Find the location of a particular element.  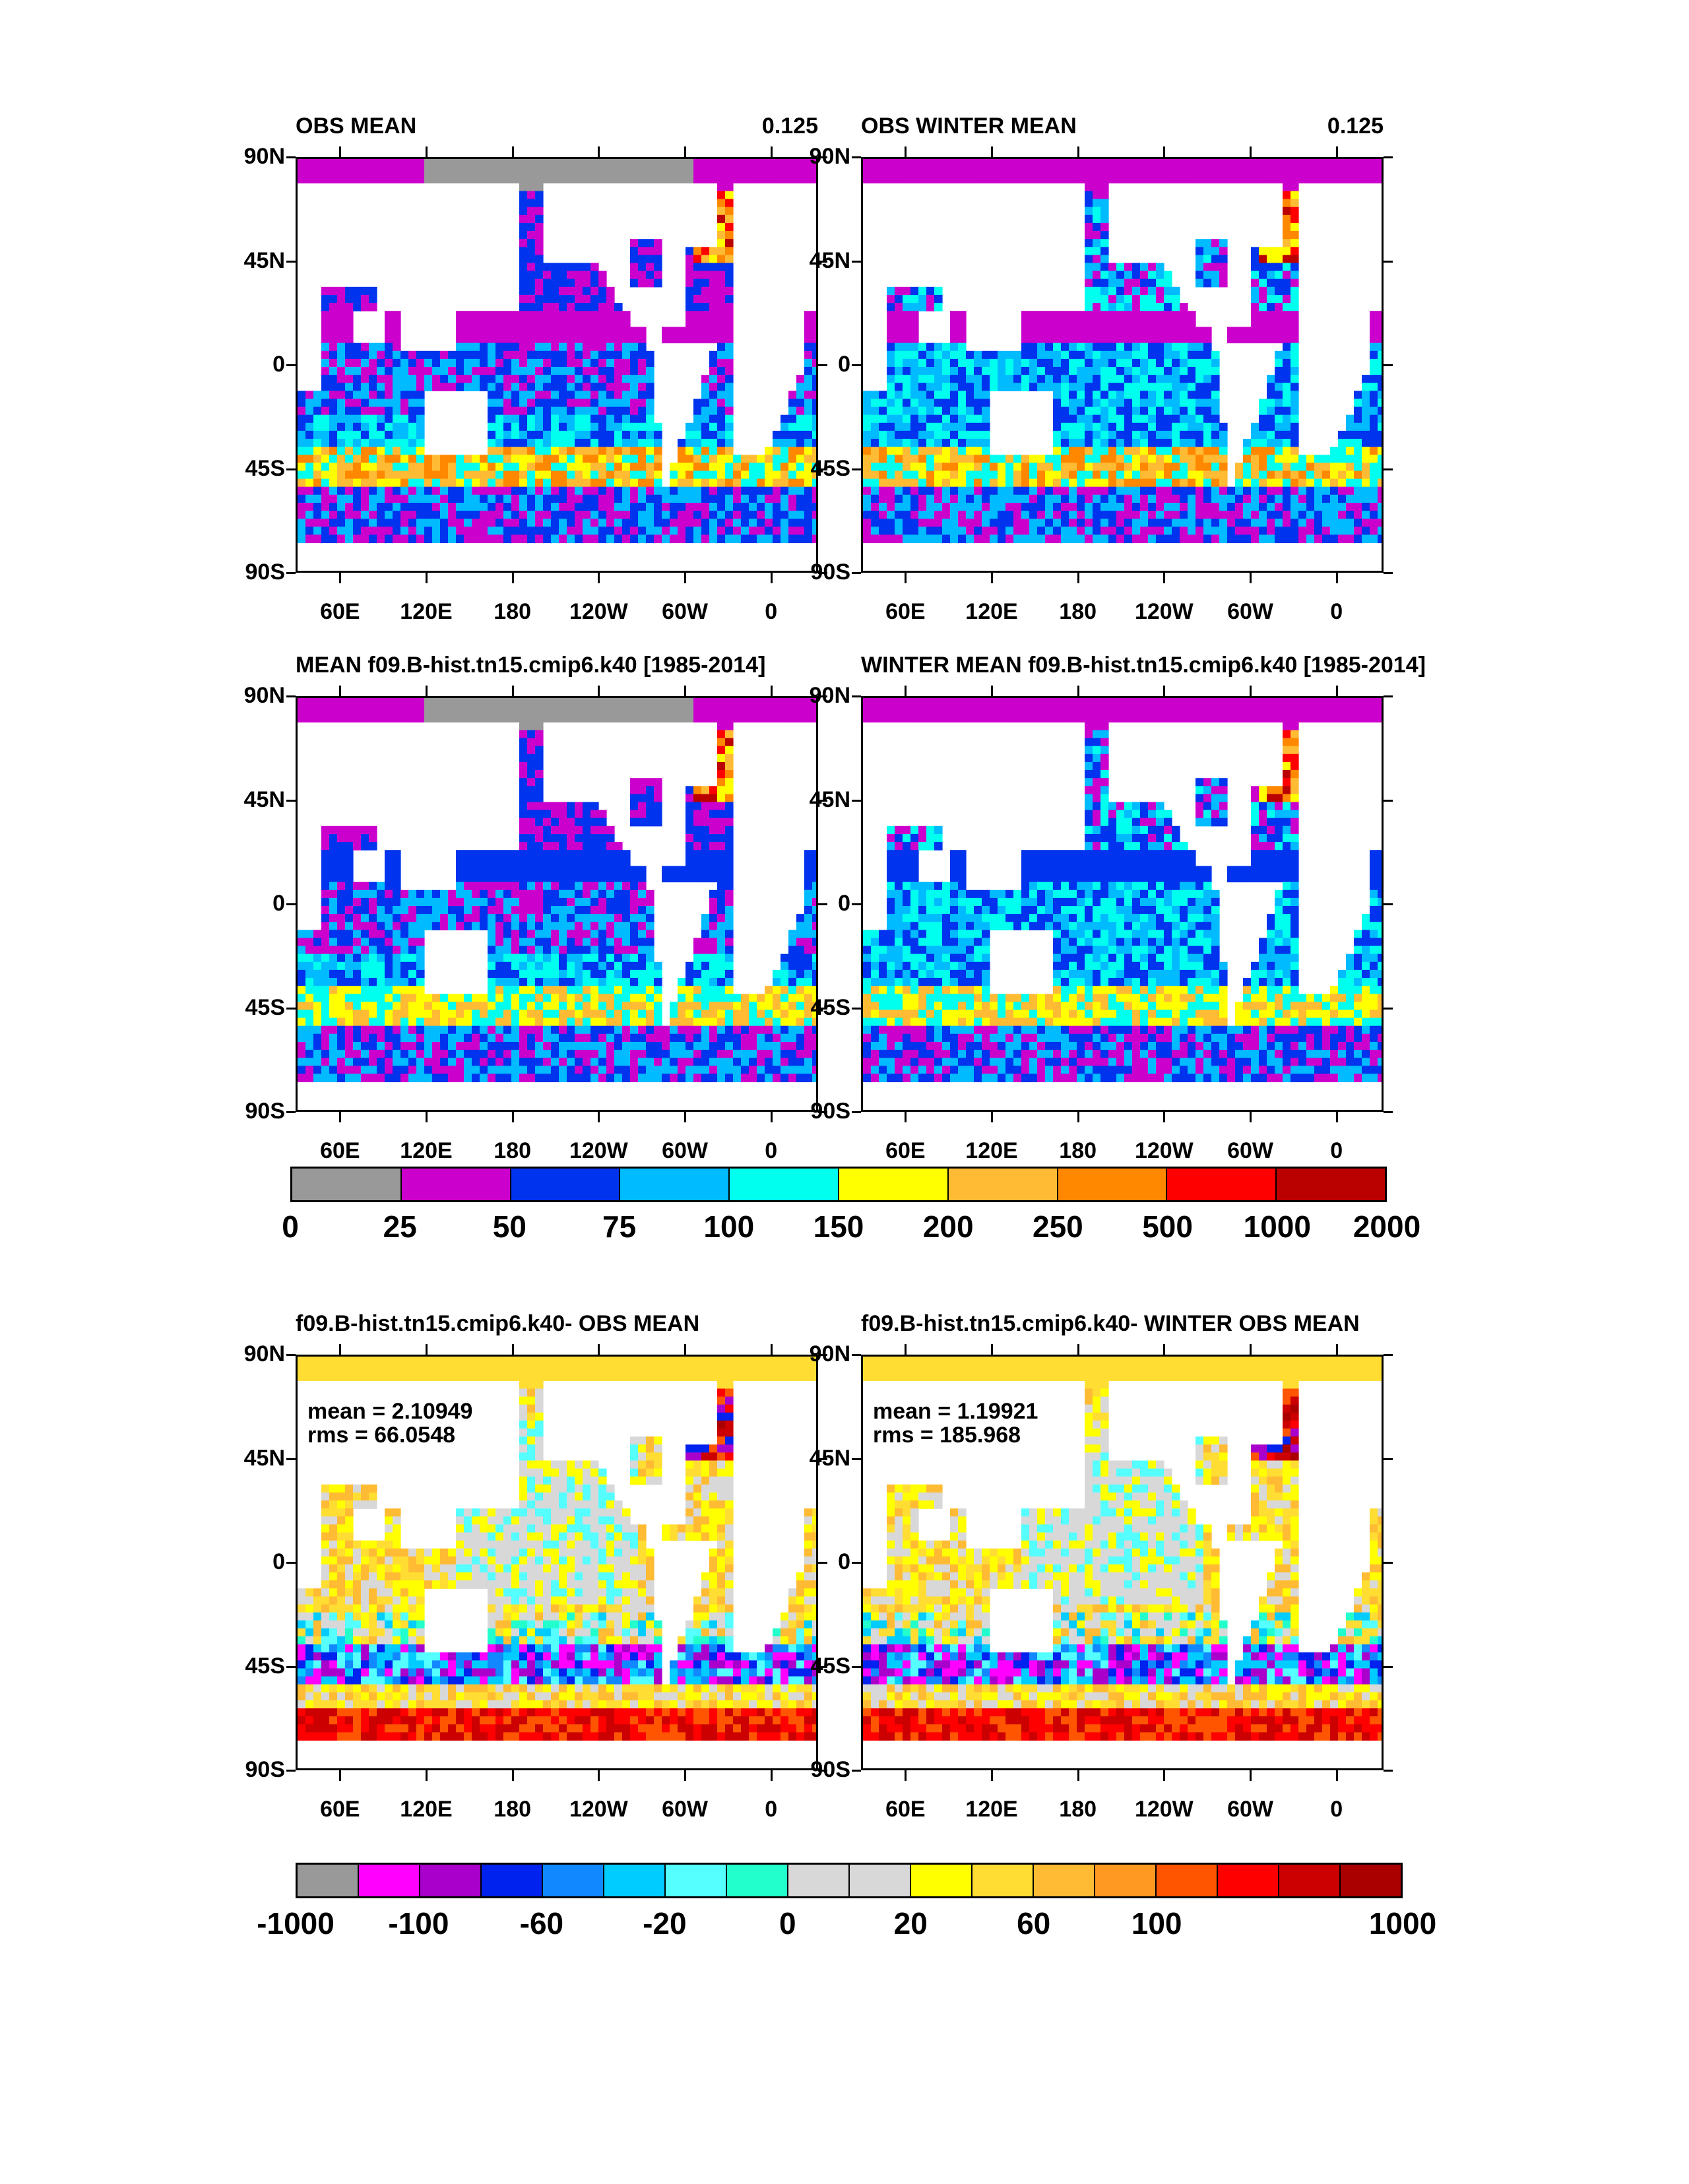

stat-mean: mean = 1.19921 is located at coordinates (956, 1411).